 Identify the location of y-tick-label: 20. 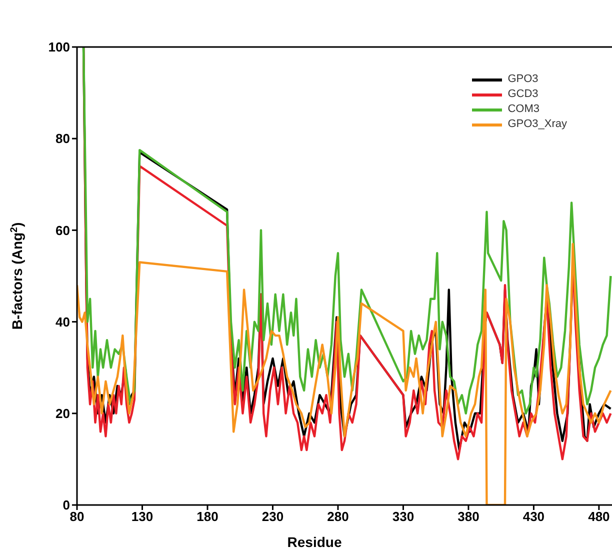
(63, 414).